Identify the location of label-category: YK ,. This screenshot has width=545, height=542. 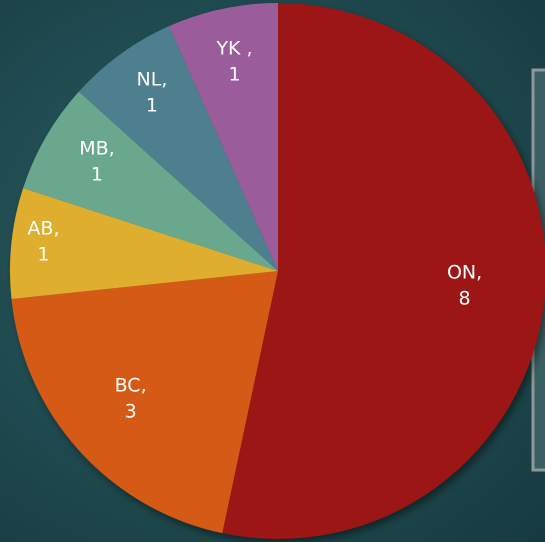
(233, 49).